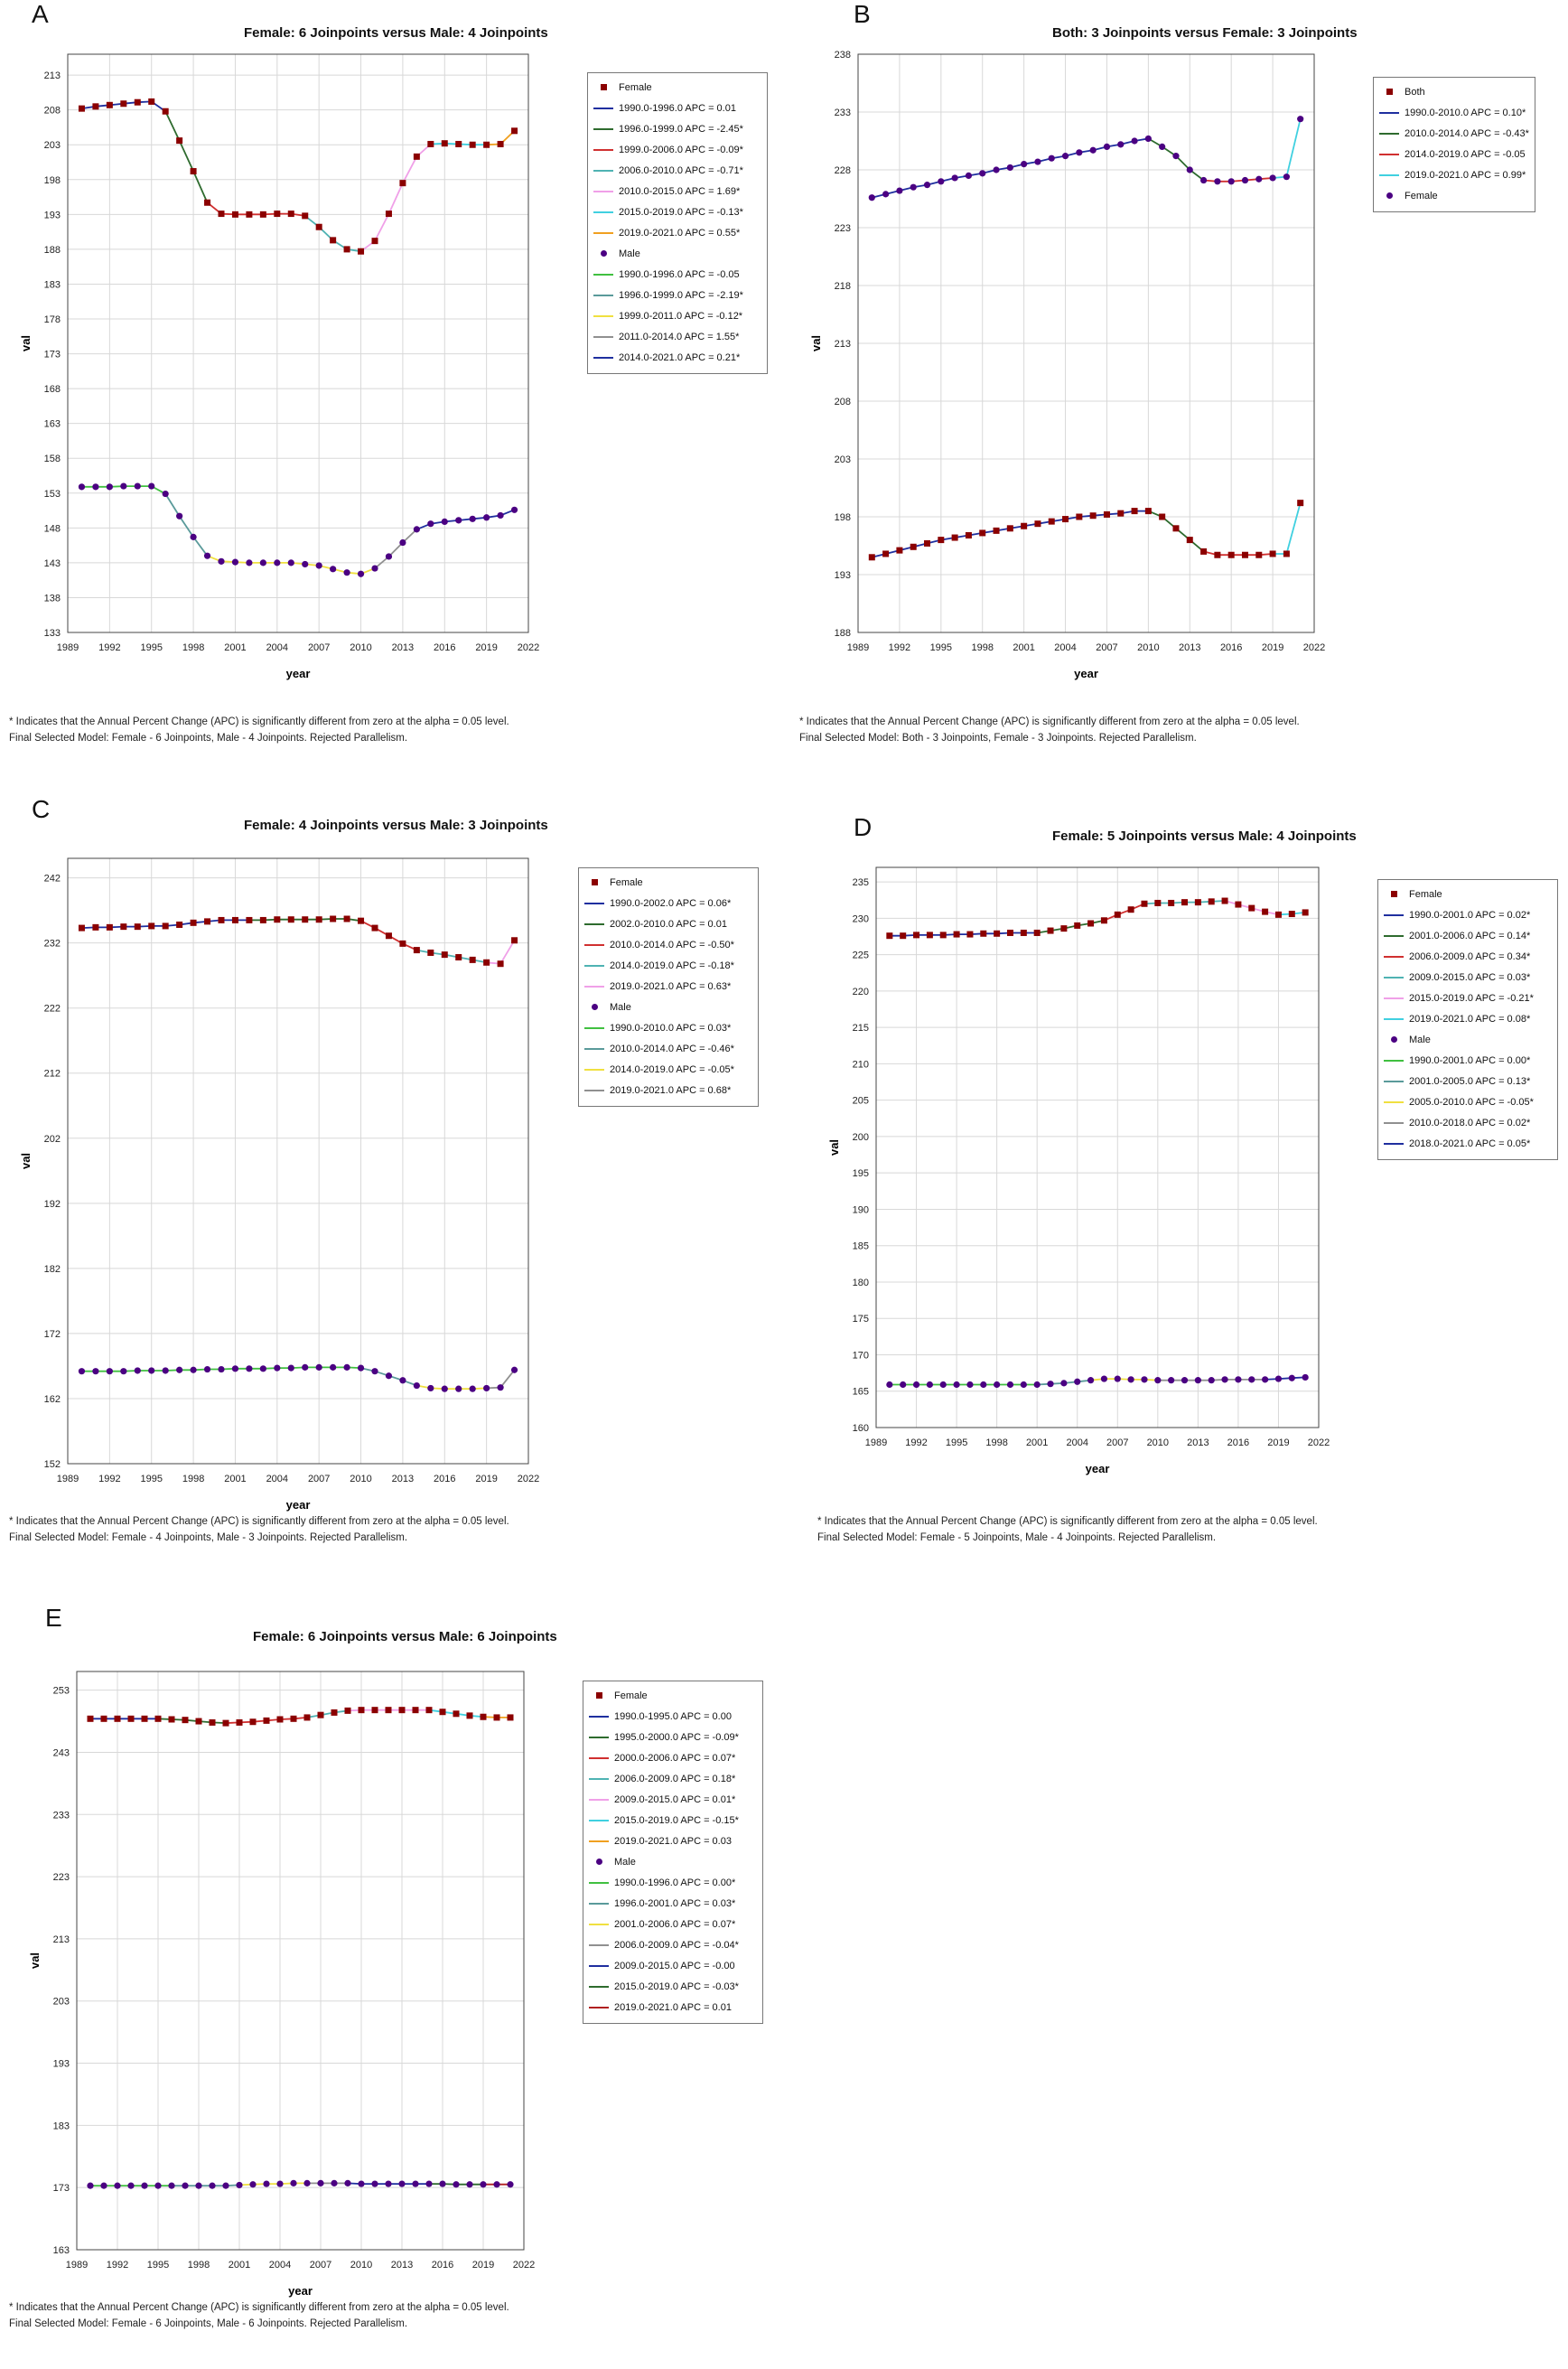  What do you see at coordinates (863, 827) in the screenshot?
I see `panel-letter: D` at bounding box center [863, 827].